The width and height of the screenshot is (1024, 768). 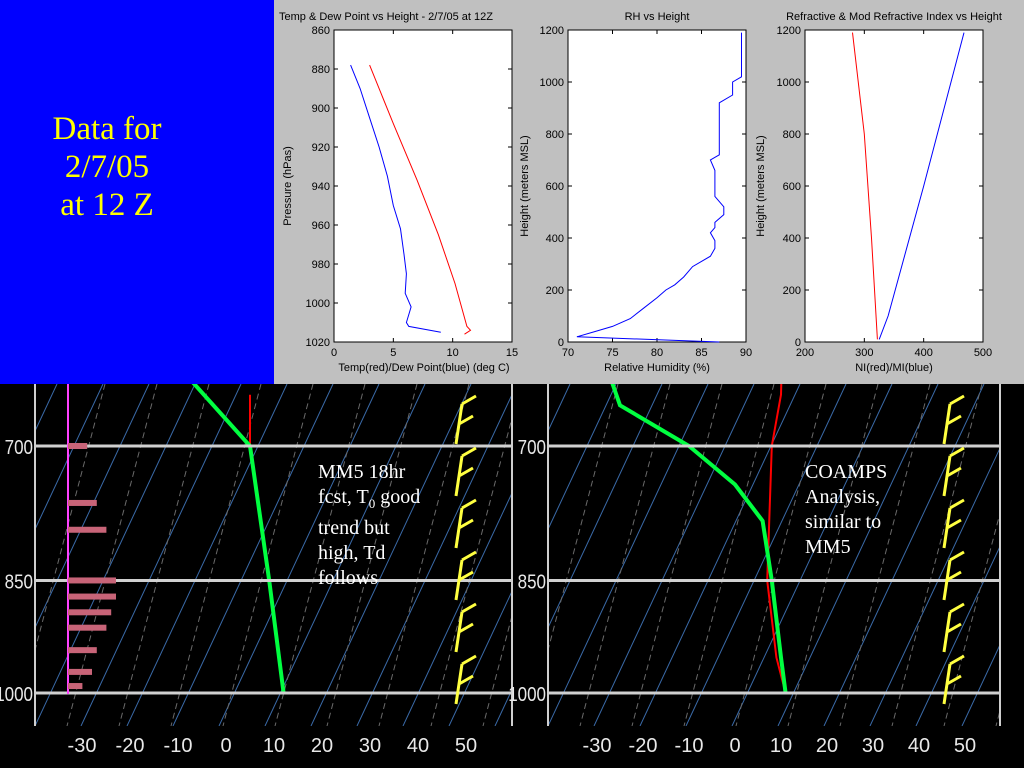 I want to click on skewt-2-temp-label: 10, so click(x=781, y=746).